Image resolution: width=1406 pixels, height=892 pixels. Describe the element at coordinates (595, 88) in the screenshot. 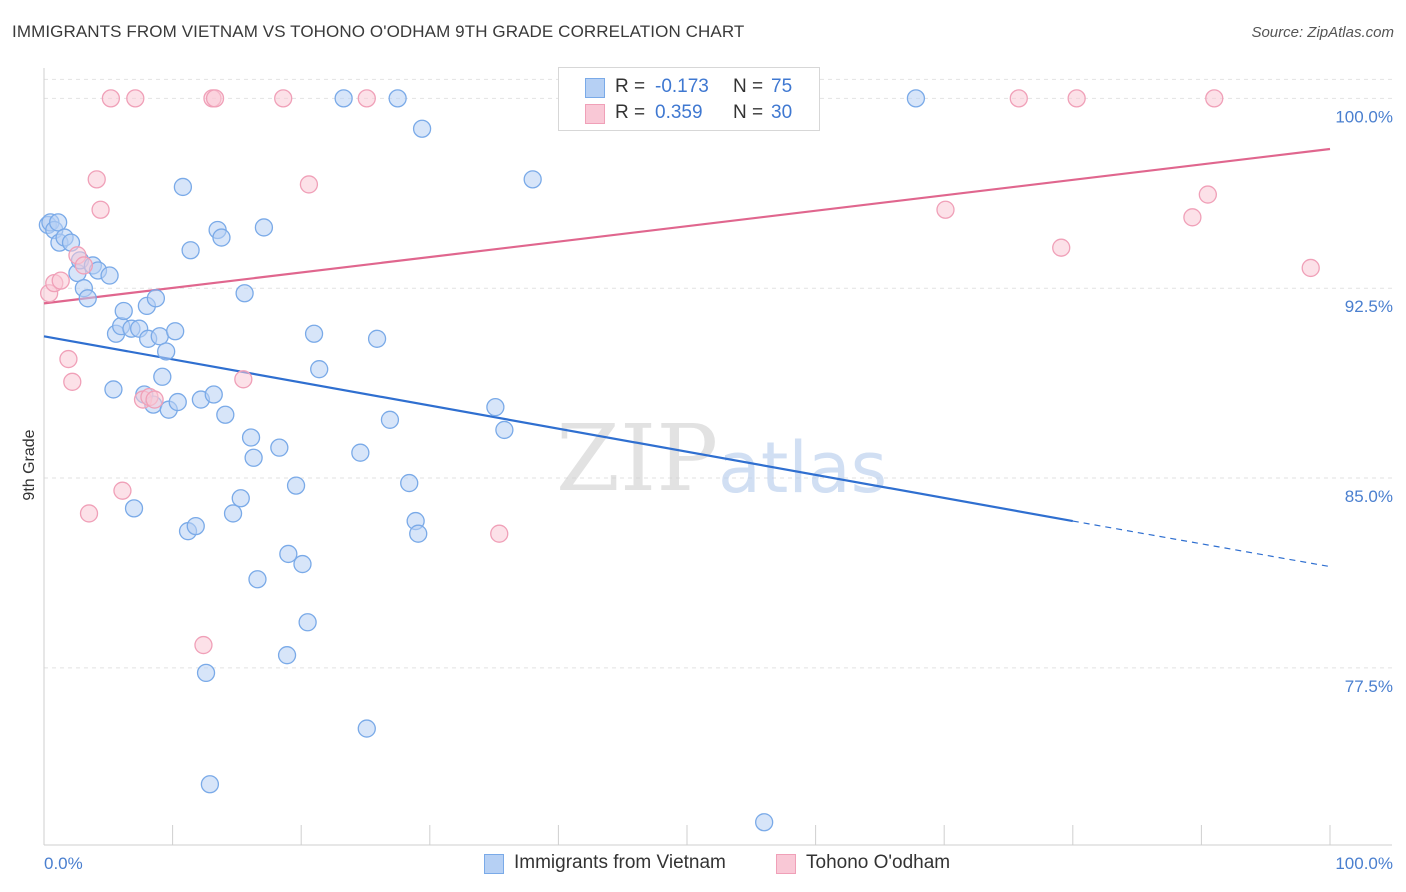

I see `legend-swatch-vietnam` at that location.